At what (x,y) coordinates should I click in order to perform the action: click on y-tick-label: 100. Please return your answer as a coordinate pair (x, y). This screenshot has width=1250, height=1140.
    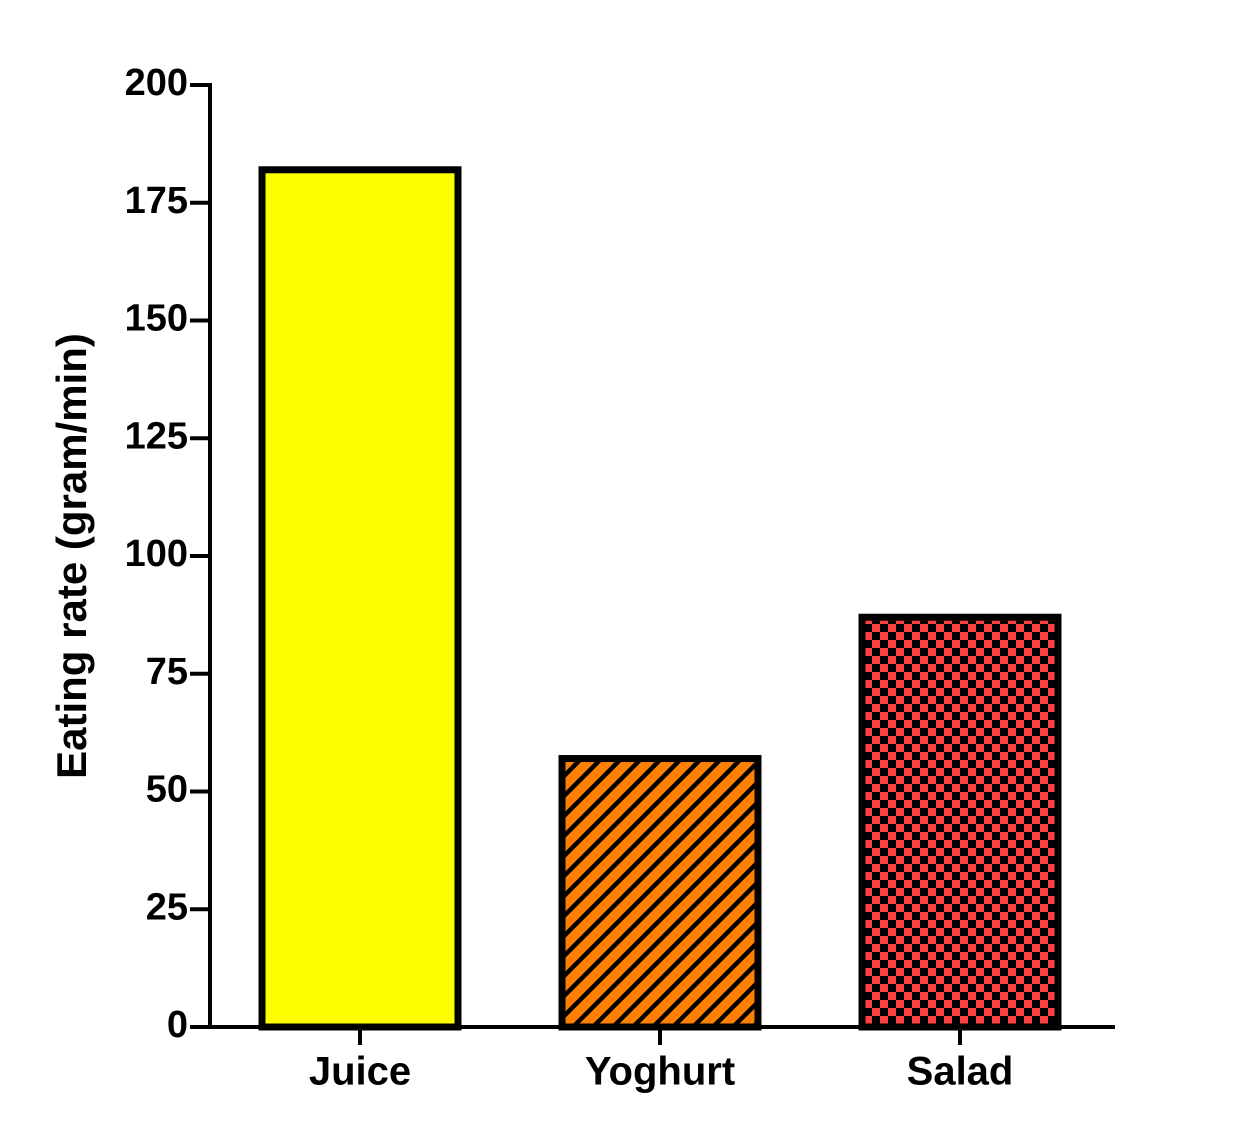
    Looking at the image, I should click on (156, 554).